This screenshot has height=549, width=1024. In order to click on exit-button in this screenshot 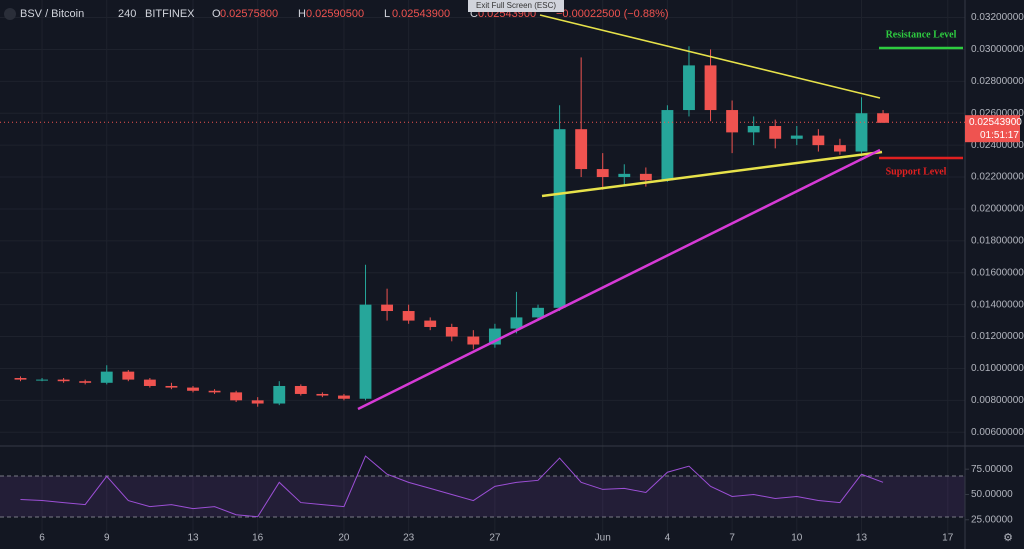, I will do `click(516, 6)`.